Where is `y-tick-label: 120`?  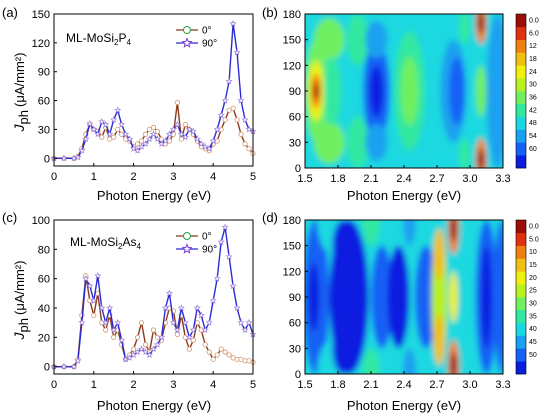
y-tick-label: 120 is located at coordinates (292, 272).